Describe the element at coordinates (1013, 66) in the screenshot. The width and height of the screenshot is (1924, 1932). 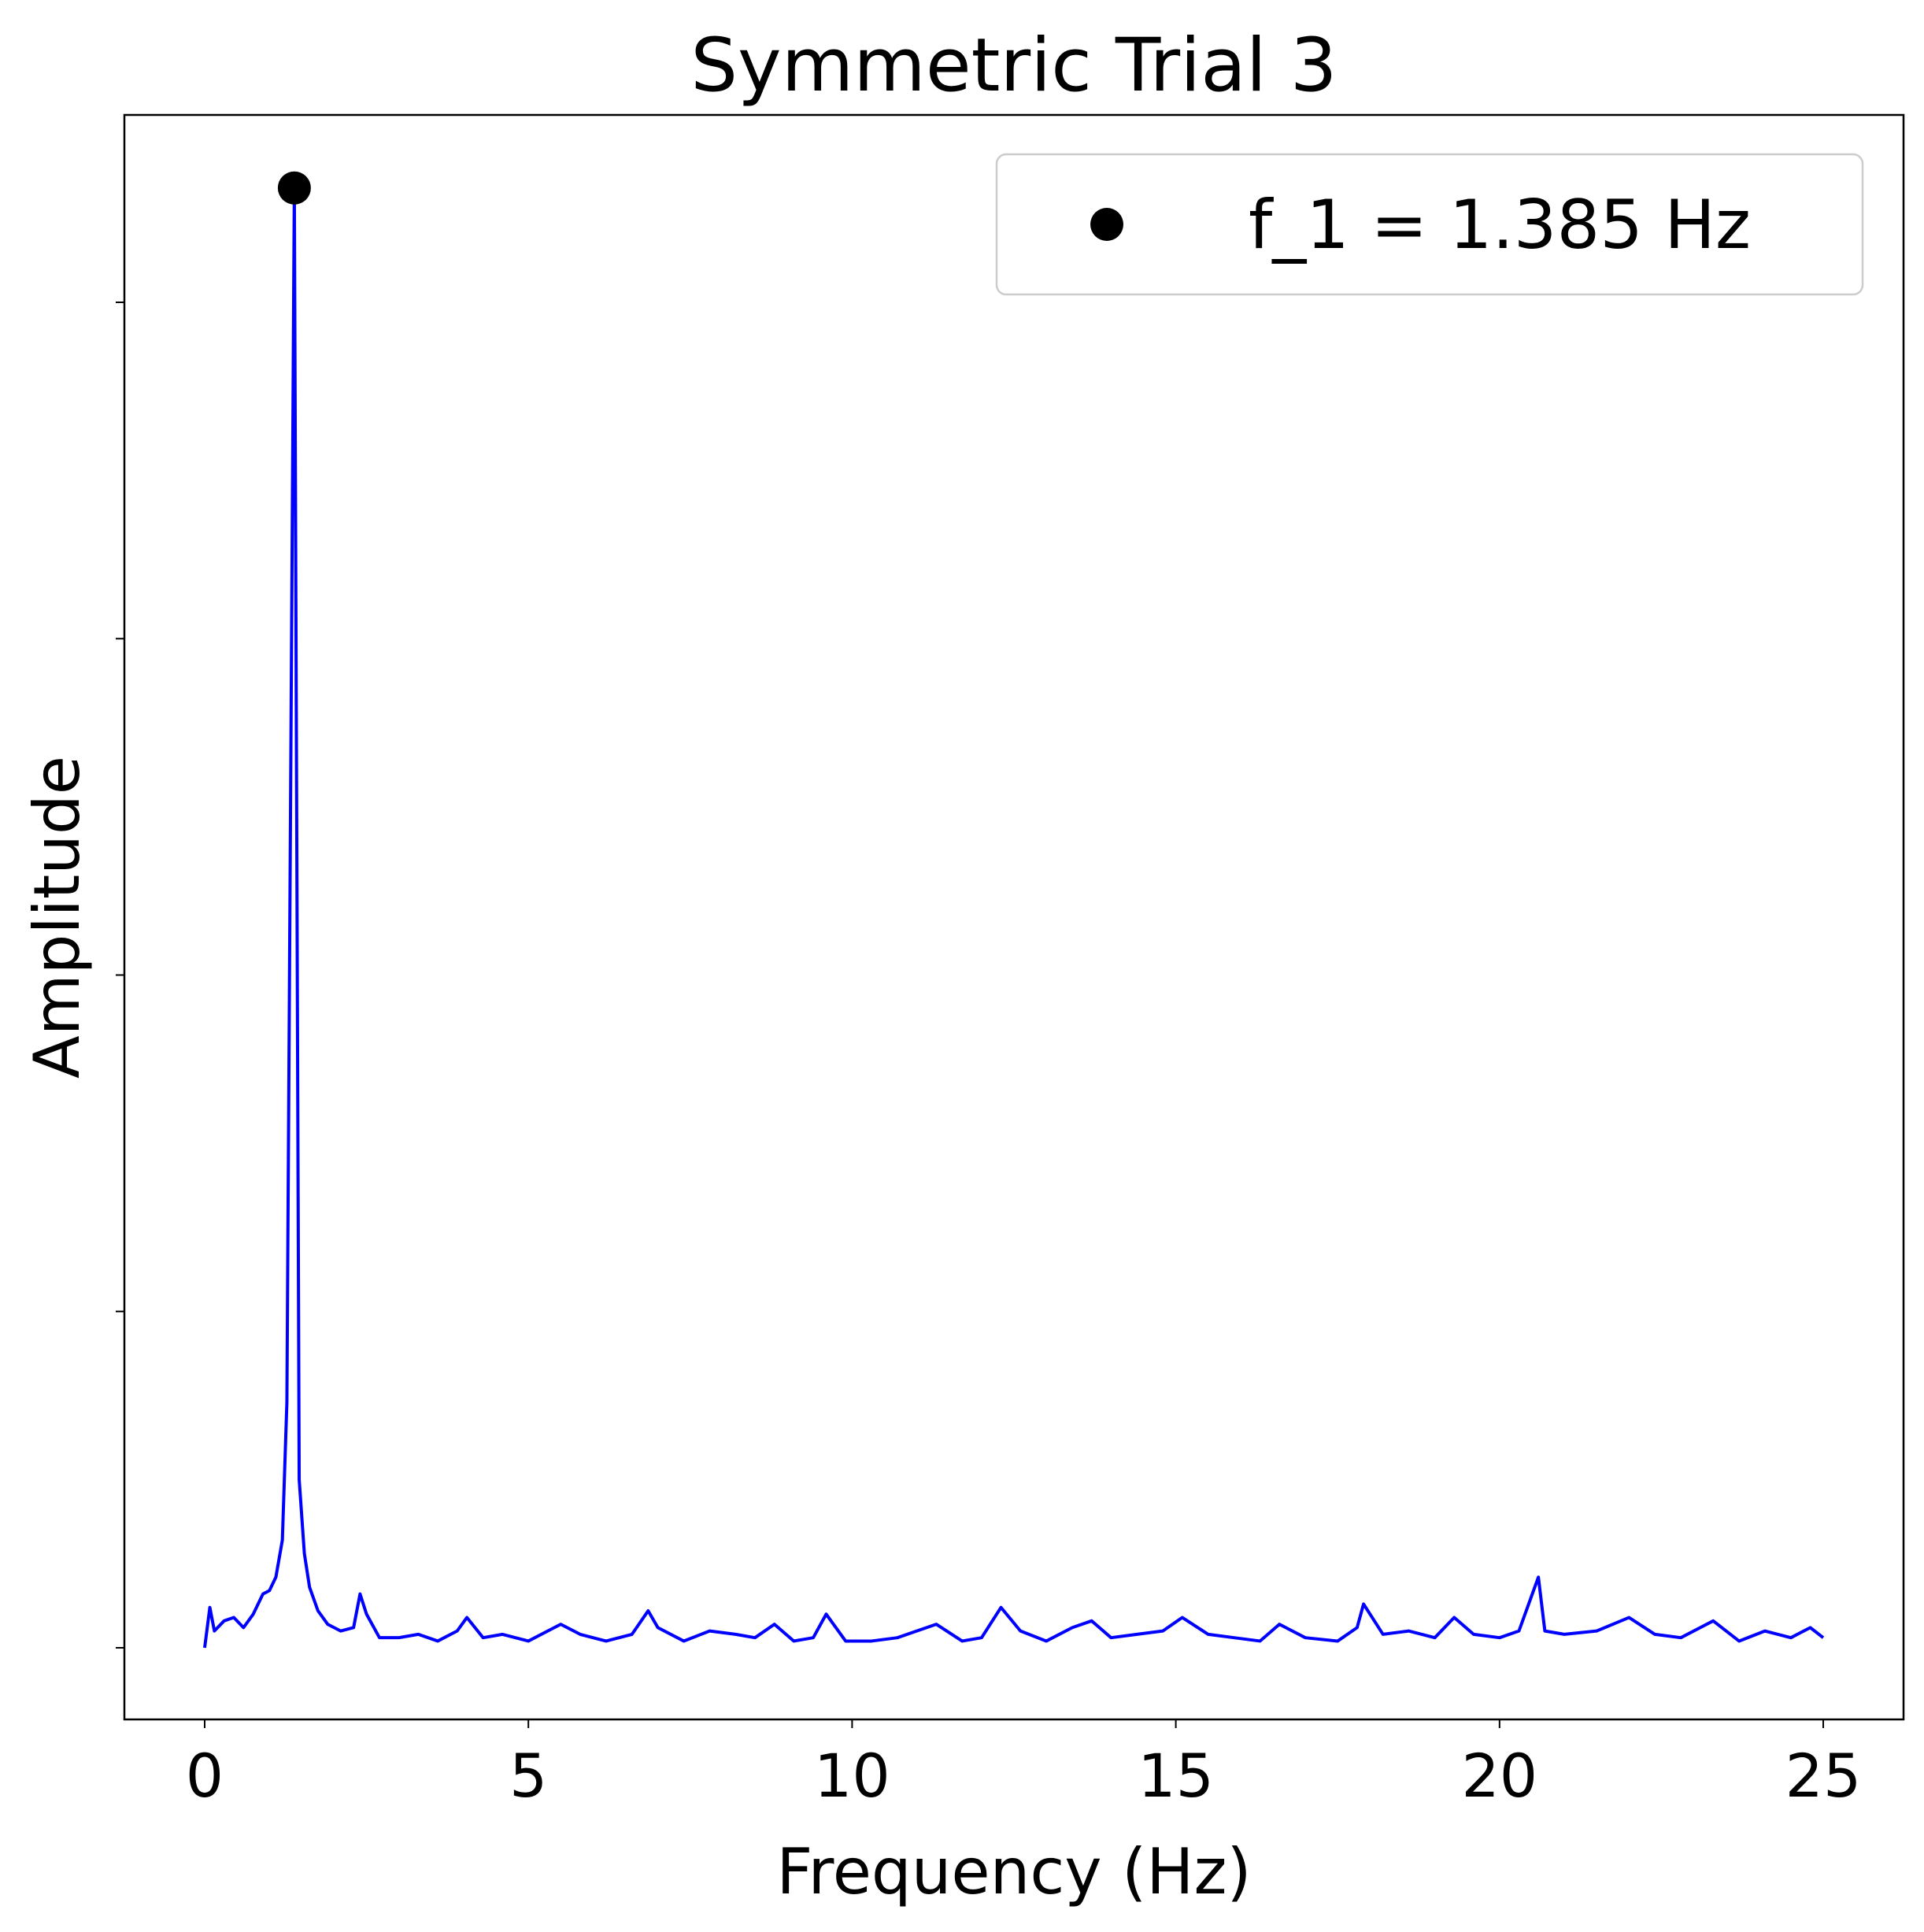
I see `chart-title: Symmetric Trial 3` at that location.